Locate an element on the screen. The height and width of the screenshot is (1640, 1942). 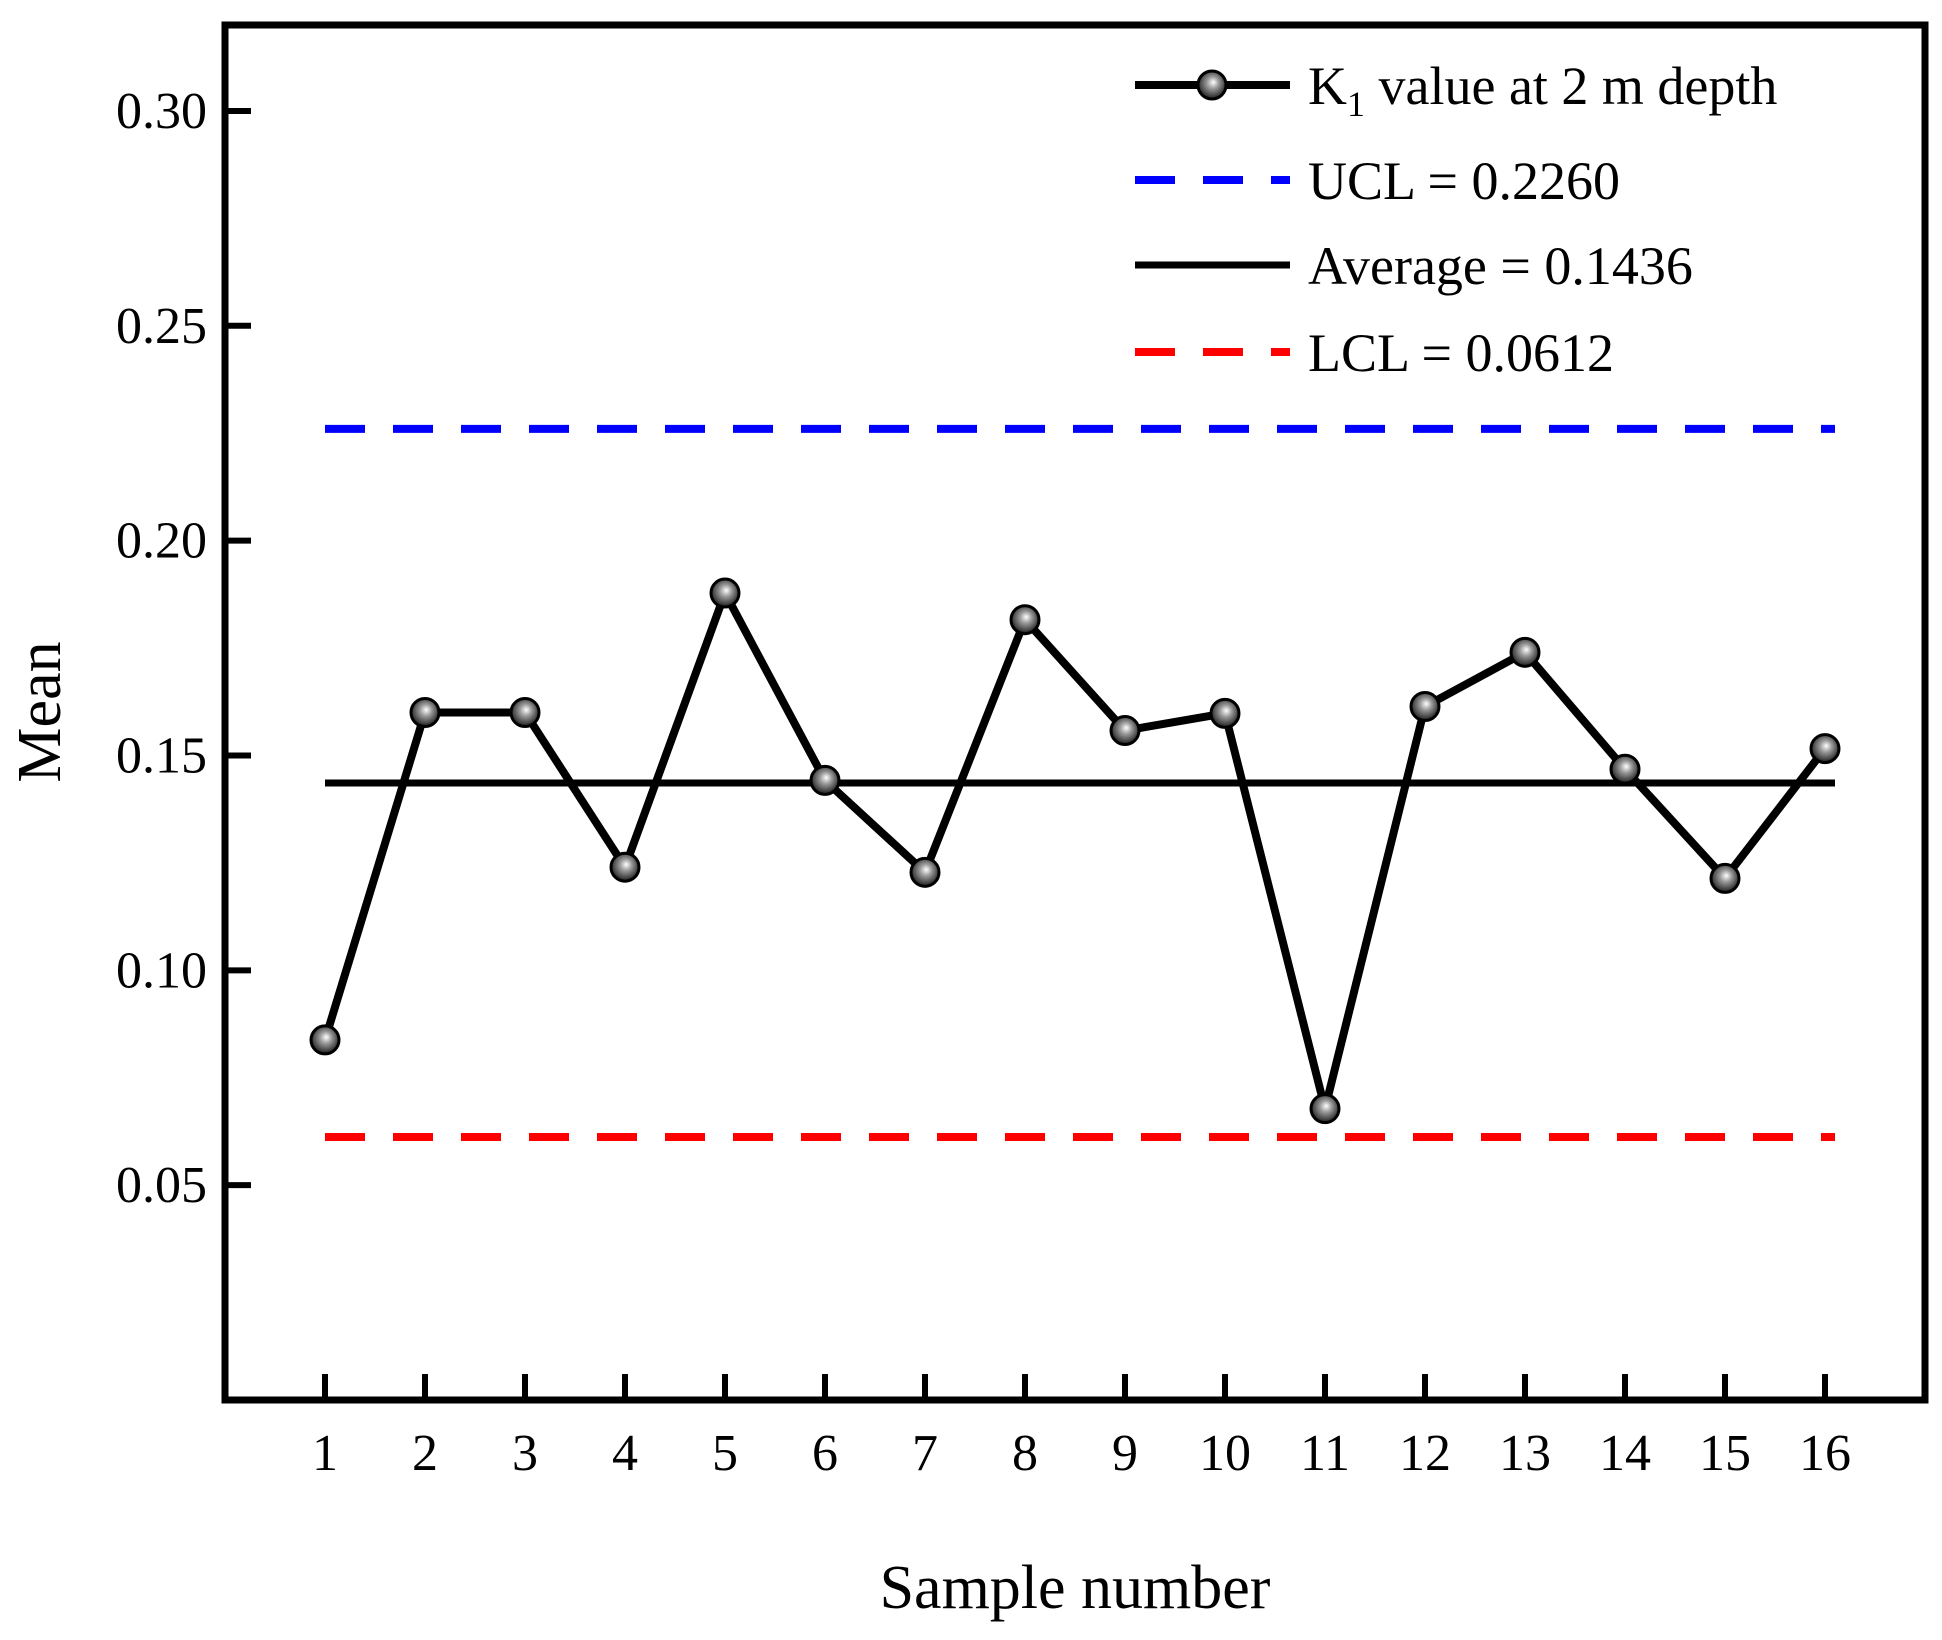
x-tick-label: 10 is located at coordinates (1225, 1453).